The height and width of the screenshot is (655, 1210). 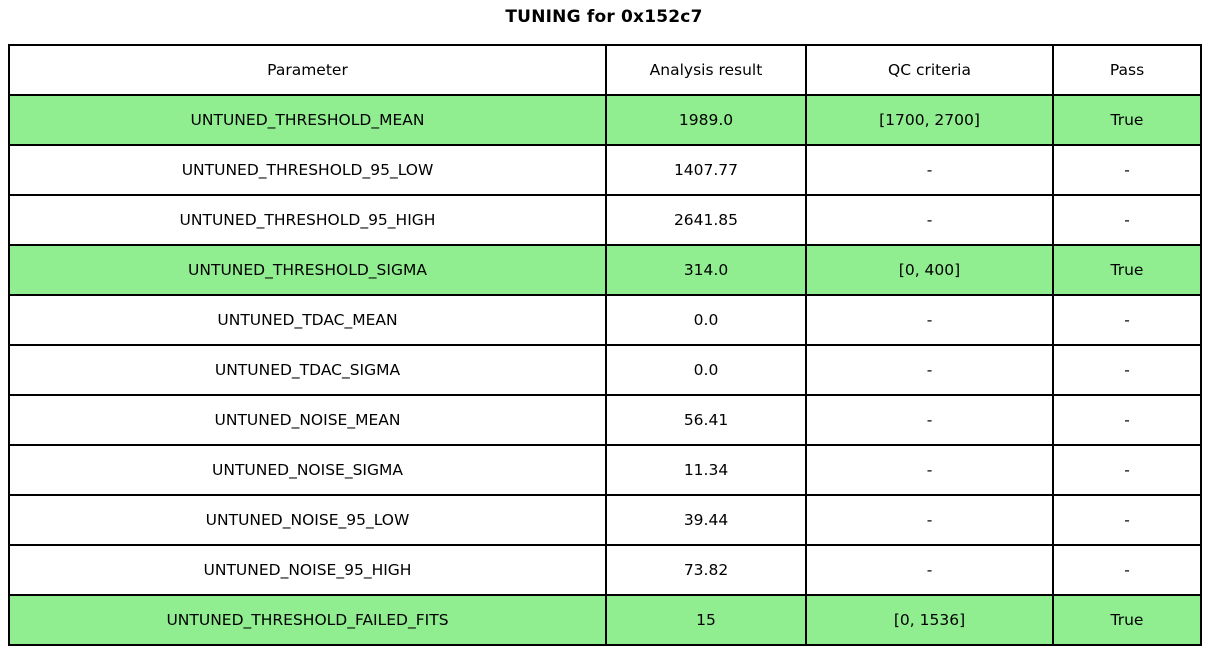 What do you see at coordinates (307, 370) in the screenshot?
I see `parameter-cell: UNTUNED_TDAC_SIGMA` at bounding box center [307, 370].